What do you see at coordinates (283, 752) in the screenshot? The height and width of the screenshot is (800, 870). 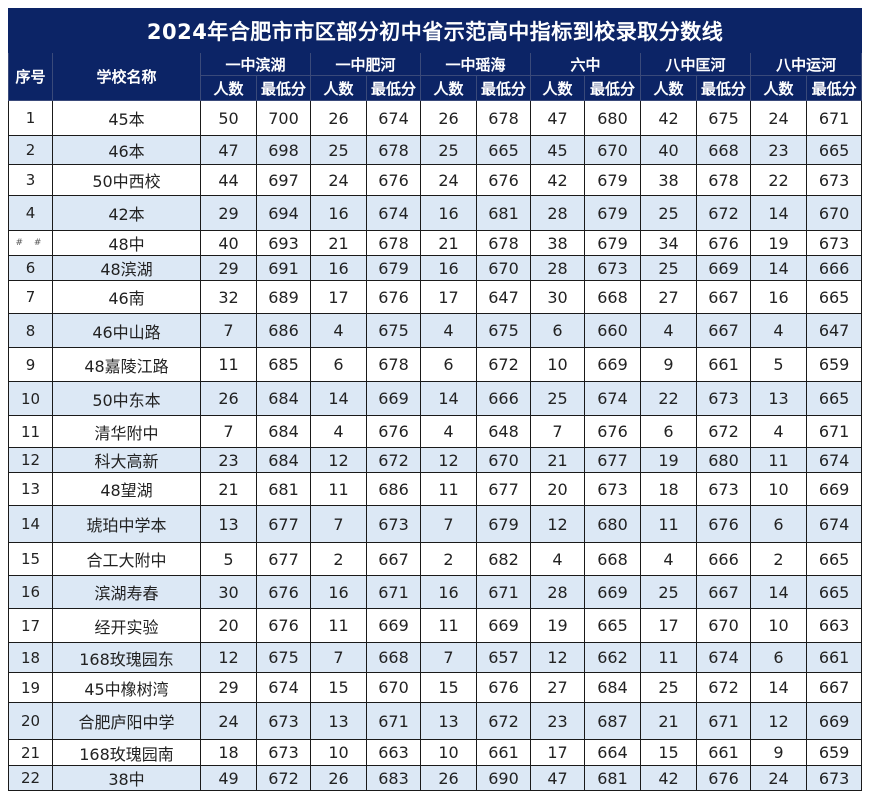 I see `min-score-cell: 673` at bounding box center [283, 752].